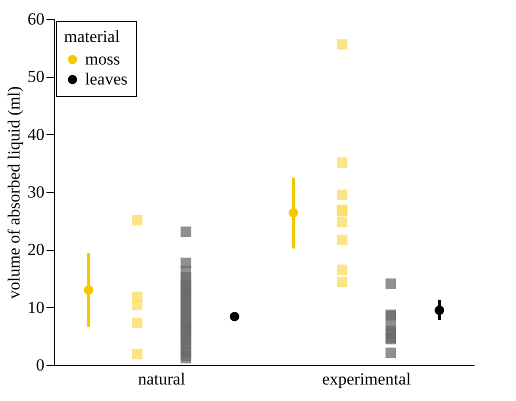 Image resolution: width=516 pixels, height=401 pixels. Describe the element at coordinates (92, 36) in the screenshot. I see `legend-title: material` at that location.